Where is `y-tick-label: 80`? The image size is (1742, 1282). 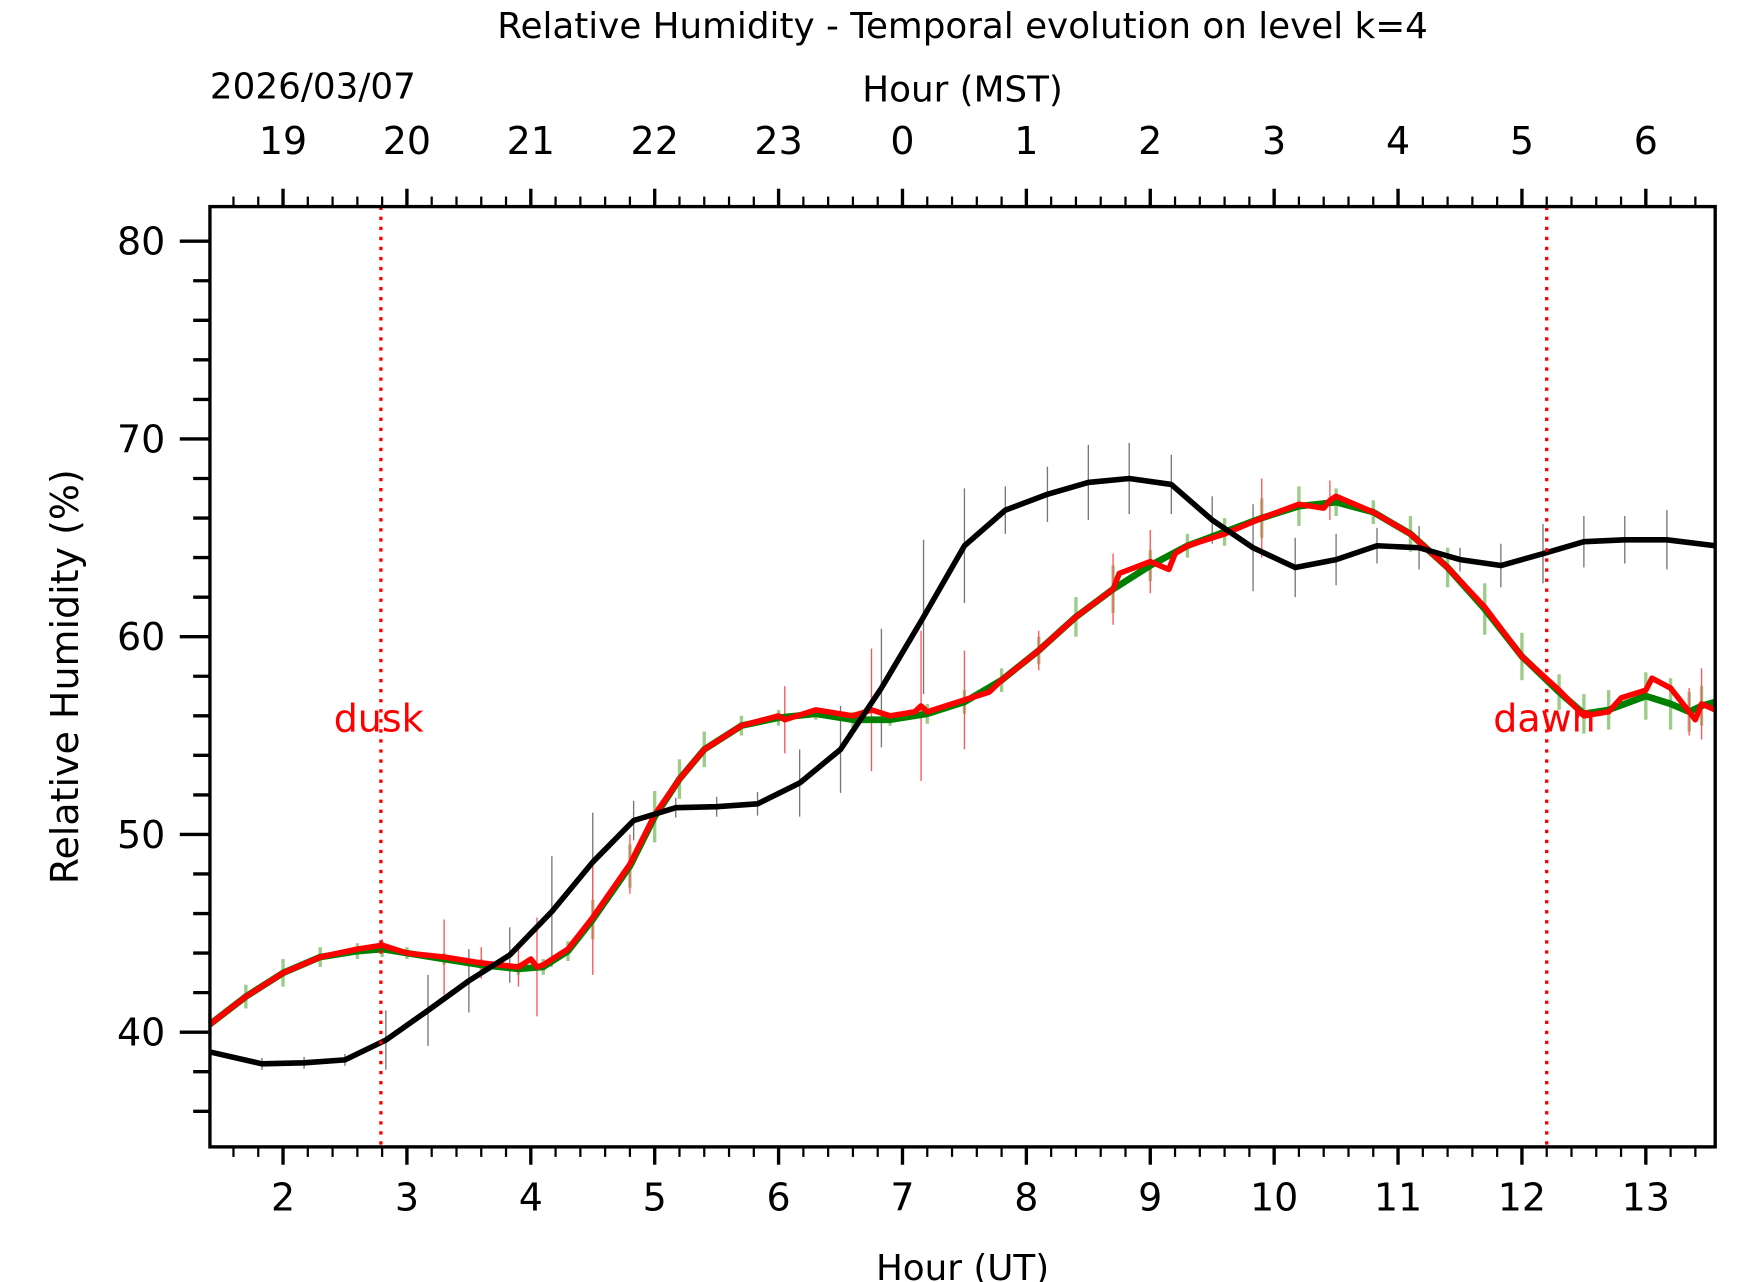 y-tick-label: 80 is located at coordinates (141, 242).